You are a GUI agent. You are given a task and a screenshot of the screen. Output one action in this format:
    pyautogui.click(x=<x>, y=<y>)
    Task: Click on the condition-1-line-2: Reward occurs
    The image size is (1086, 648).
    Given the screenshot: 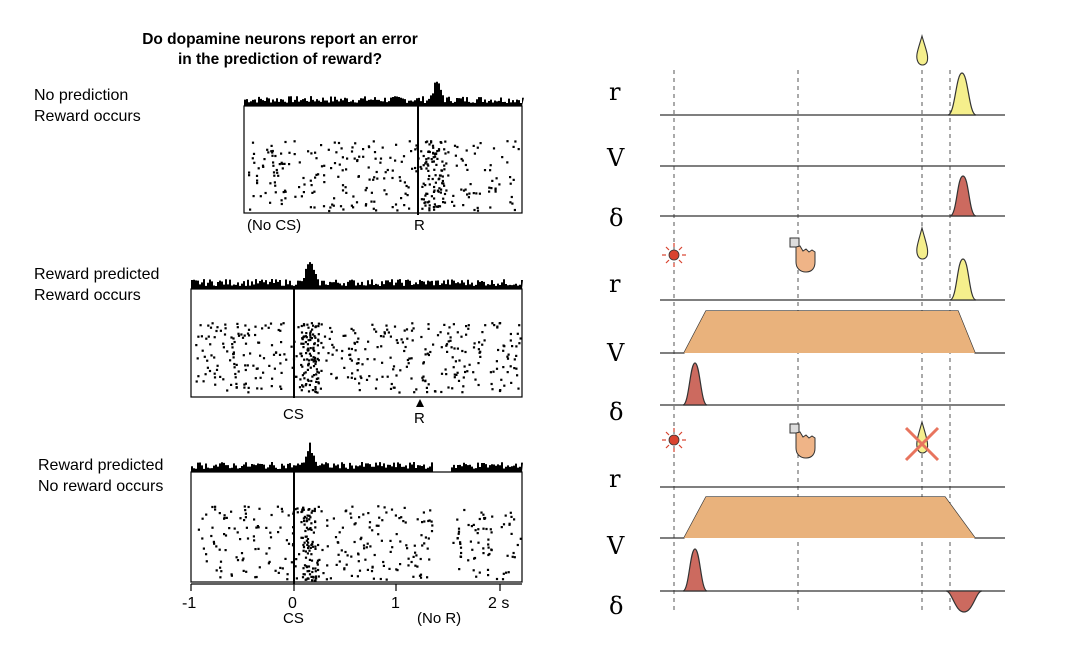 What is the action you would take?
    pyautogui.click(x=87, y=116)
    